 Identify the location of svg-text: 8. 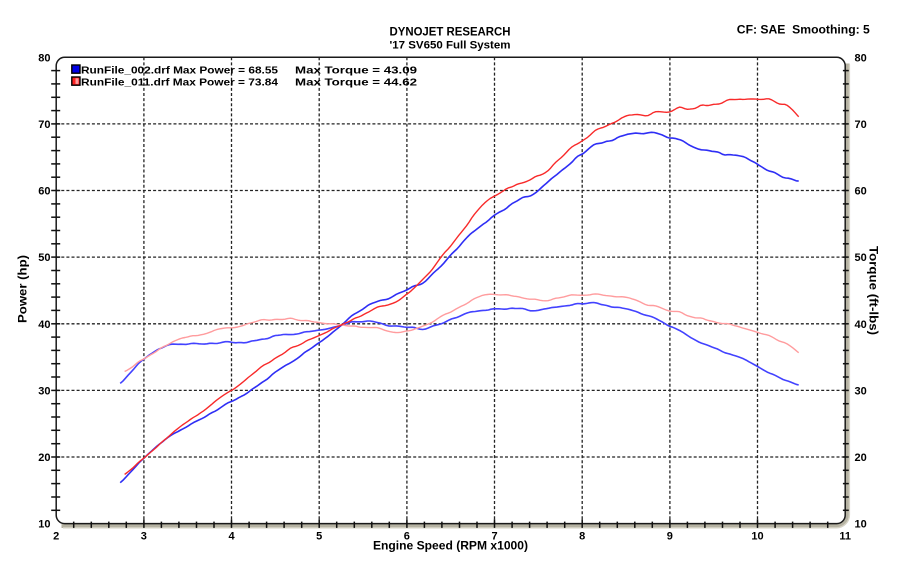
(582, 537).